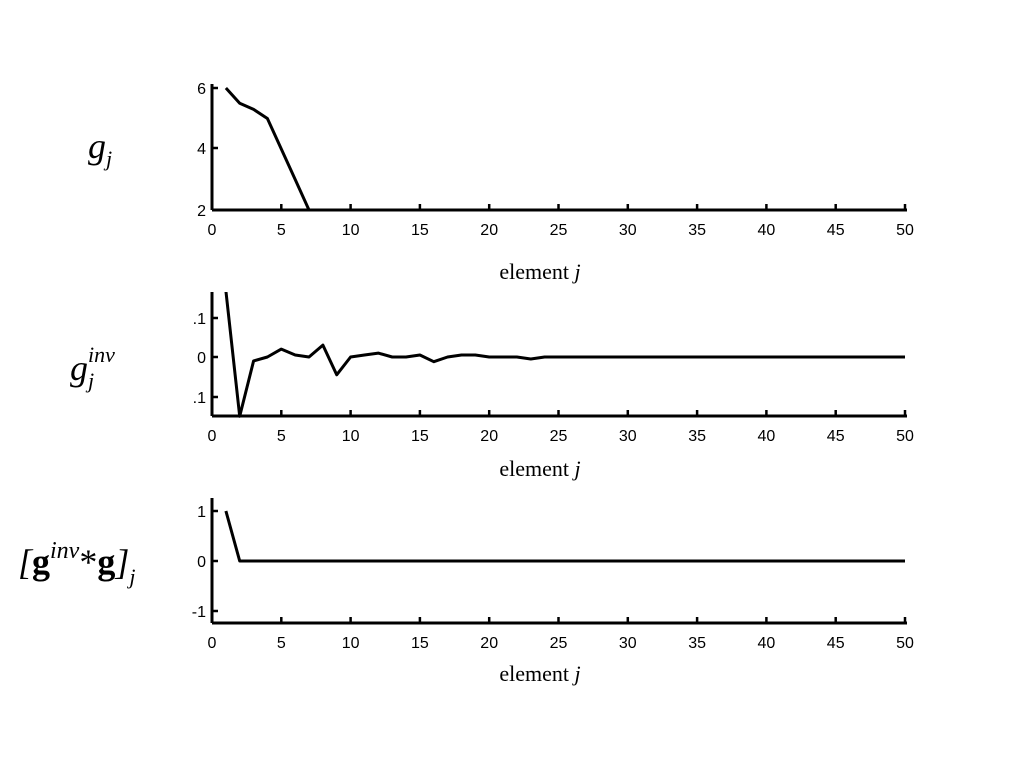 The width and height of the screenshot is (1024, 768). I want to click on panel-3-y-axis-title: [ginv*g]j, so click(76, 563).